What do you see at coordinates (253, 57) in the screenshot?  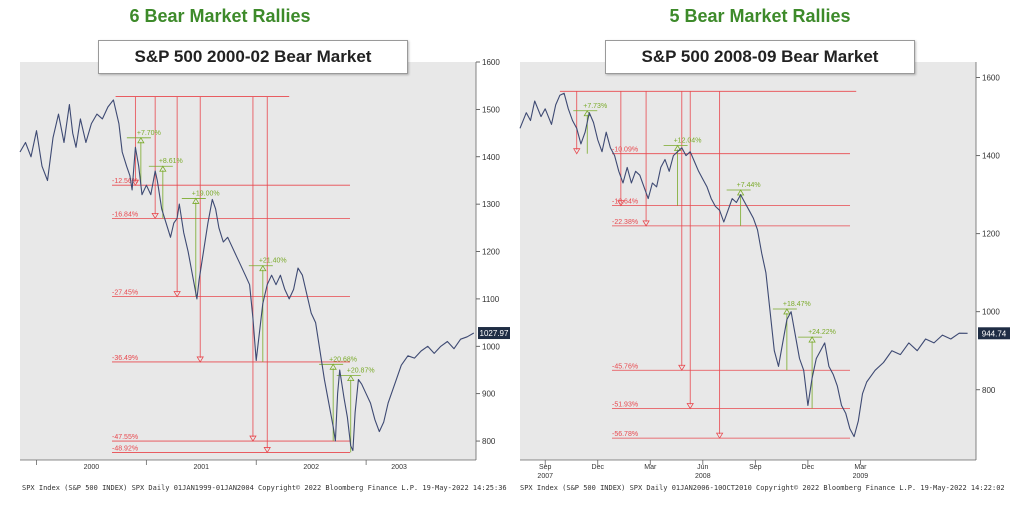 I see `chart-title-left: S&P 500 2000-02 Bear Market` at bounding box center [253, 57].